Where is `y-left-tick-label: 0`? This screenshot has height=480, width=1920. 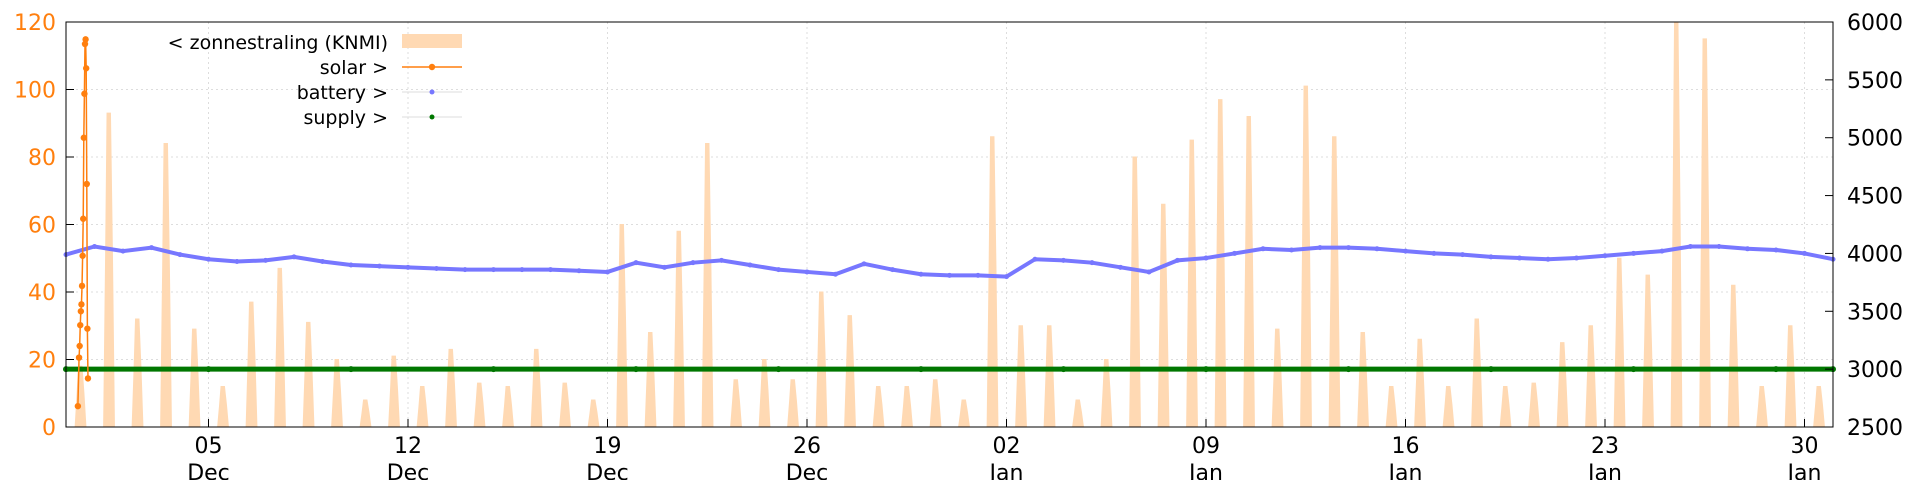 y-left-tick-label: 0 is located at coordinates (49, 428).